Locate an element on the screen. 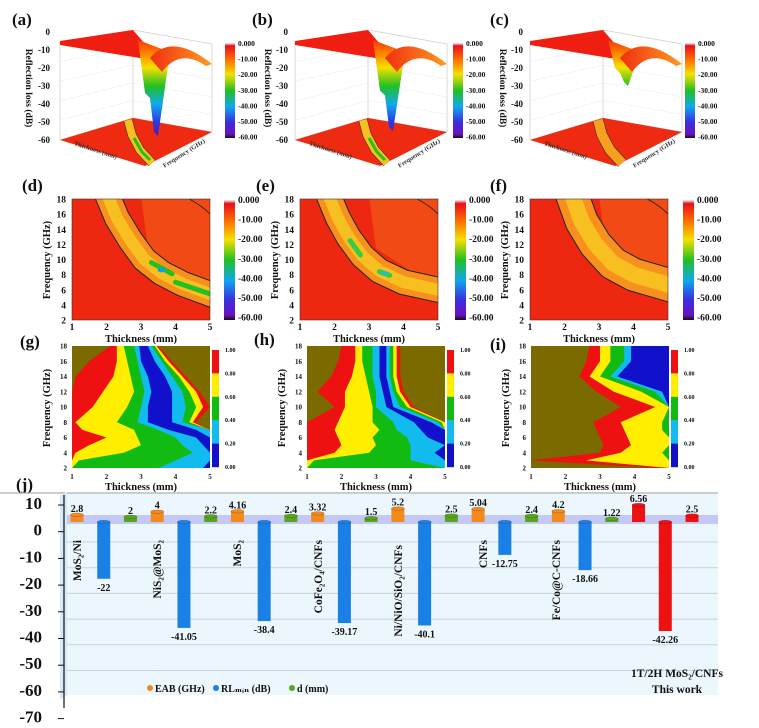 The height and width of the screenshot is (728, 759). bar-value-label: -40.1 is located at coordinates (424, 634).